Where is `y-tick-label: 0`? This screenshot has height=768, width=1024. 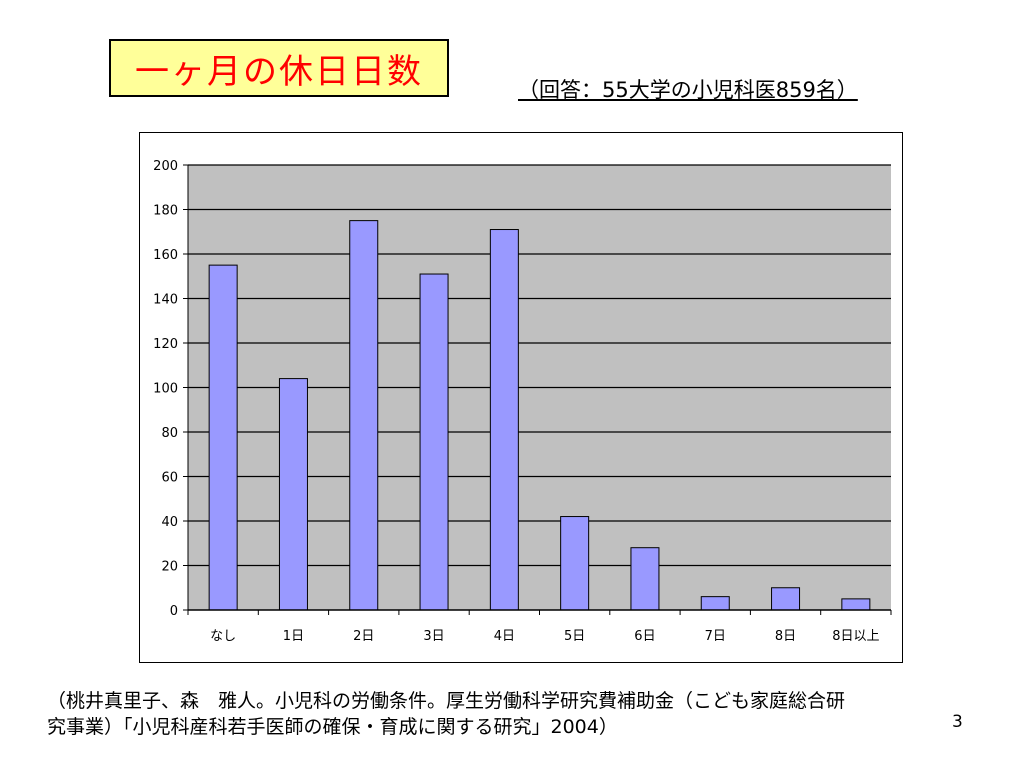 y-tick-label: 0 is located at coordinates (174, 611).